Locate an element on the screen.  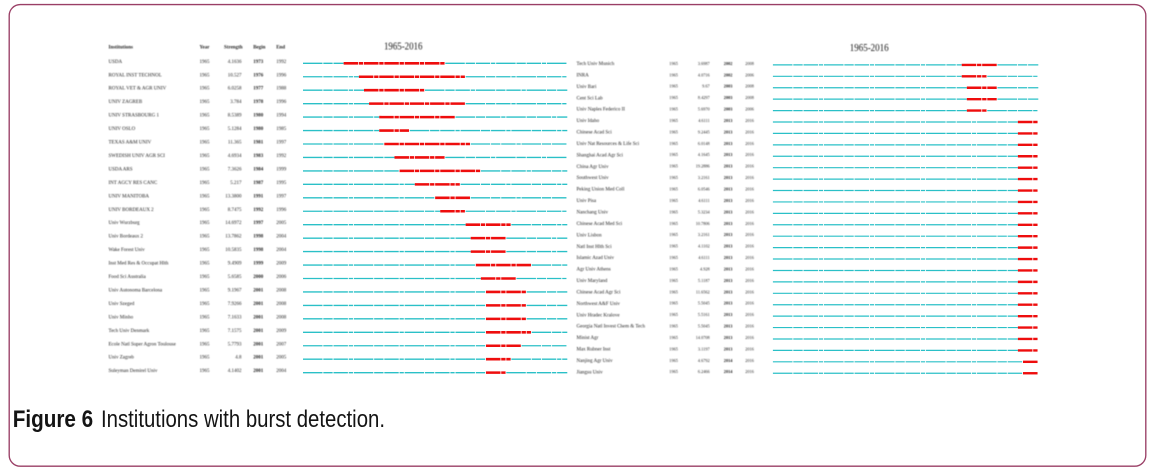
svg-text: 9.67 is located at coordinates (706, 86).